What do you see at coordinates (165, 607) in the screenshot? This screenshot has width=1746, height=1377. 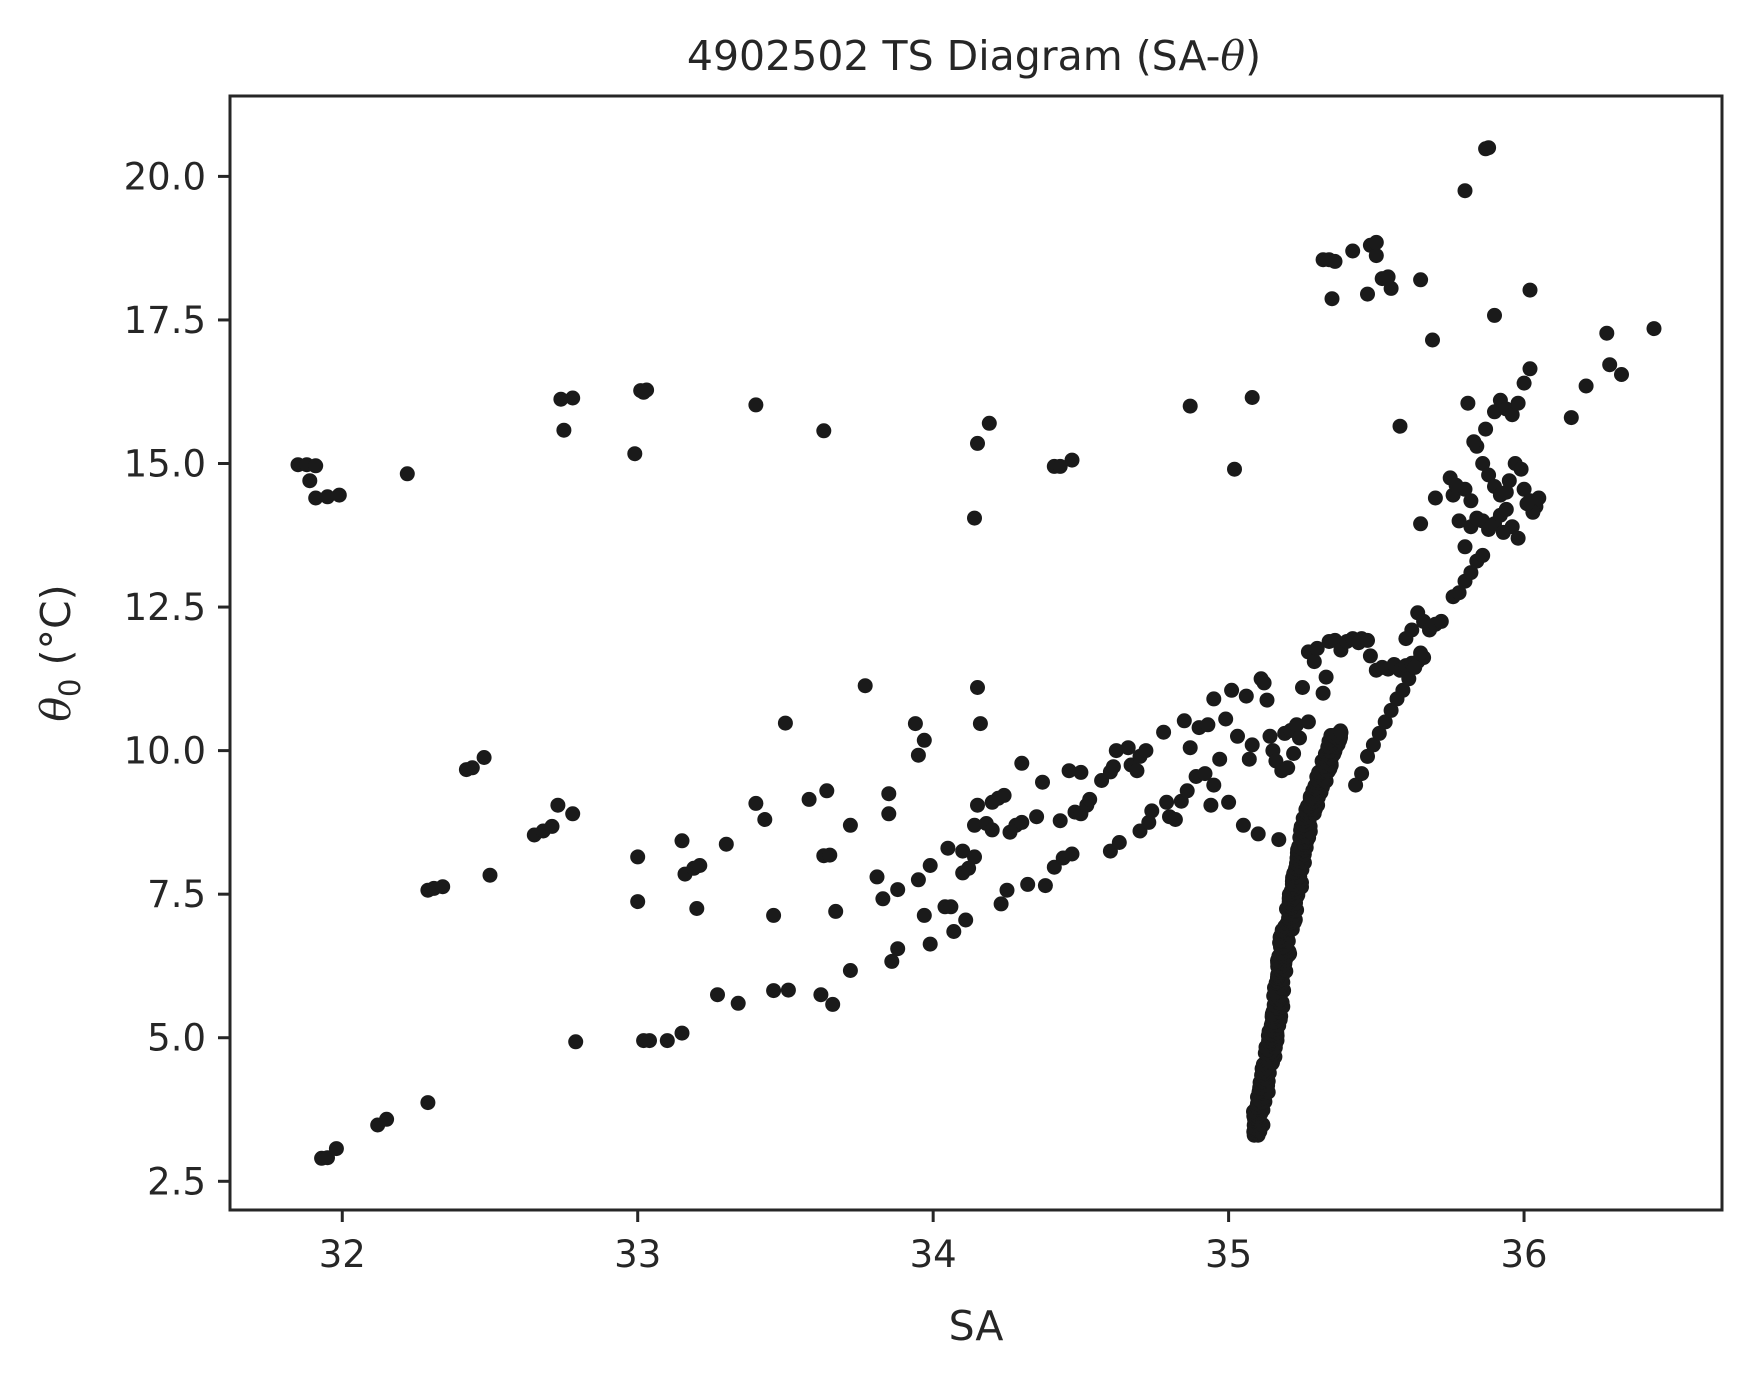 I see `y-tick-label: 12.5` at bounding box center [165, 607].